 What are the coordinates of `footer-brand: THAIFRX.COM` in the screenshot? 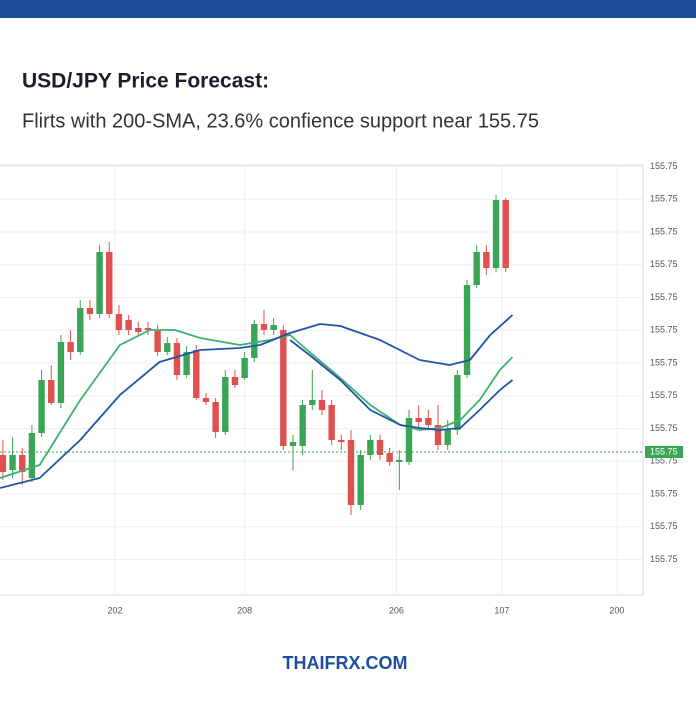 It's located at (345, 663).